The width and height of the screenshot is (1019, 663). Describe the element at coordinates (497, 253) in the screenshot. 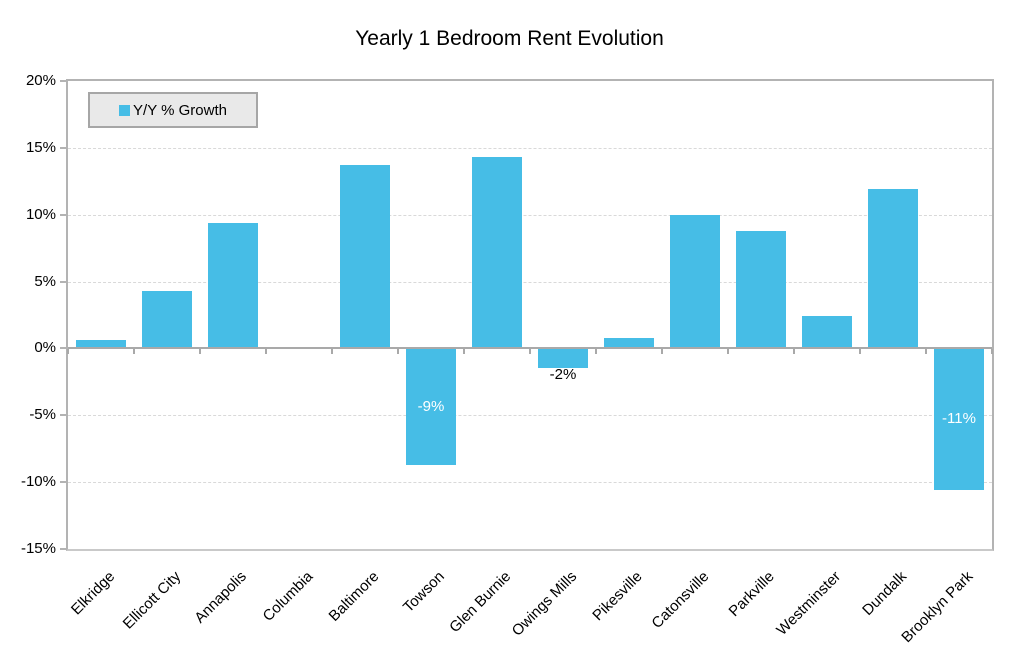

I see `bar-glen-burnie` at that location.